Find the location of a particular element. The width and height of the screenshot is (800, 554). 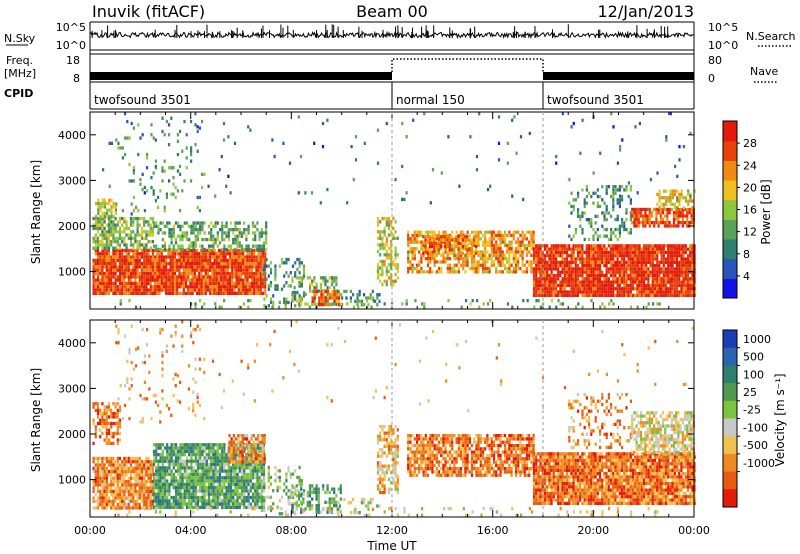

cpid-strip: twofsound 3501 normal 150 twofsound 3501 is located at coordinates (392, 96).